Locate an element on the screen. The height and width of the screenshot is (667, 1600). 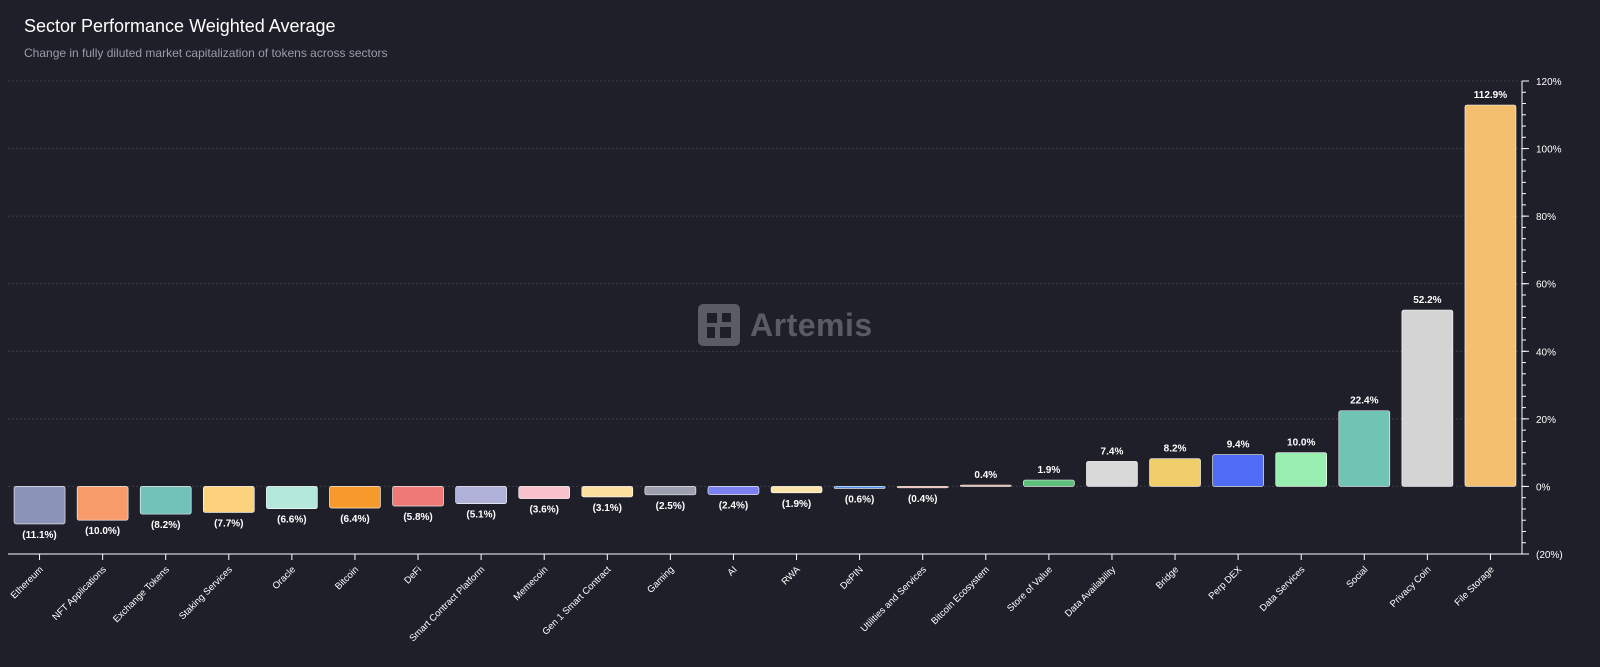
x-tick-label: DePIN is located at coordinates (852, 578).